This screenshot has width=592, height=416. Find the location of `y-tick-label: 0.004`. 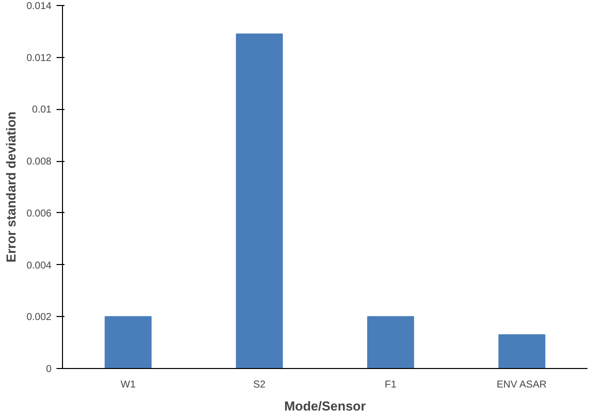

y-tick-label: 0.004 is located at coordinates (39, 266).